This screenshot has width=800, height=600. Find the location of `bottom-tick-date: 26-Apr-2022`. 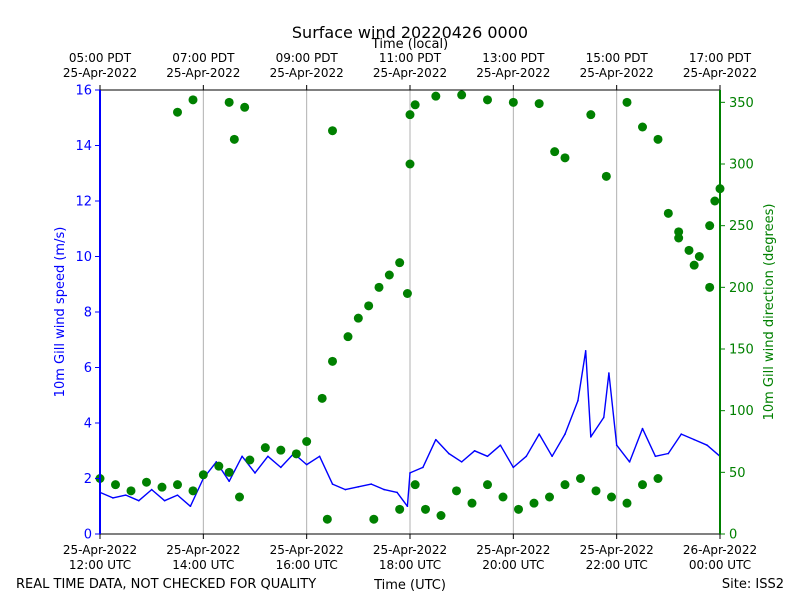

bottom-tick-date: 26-Apr-2022 is located at coordinates (720, 550).